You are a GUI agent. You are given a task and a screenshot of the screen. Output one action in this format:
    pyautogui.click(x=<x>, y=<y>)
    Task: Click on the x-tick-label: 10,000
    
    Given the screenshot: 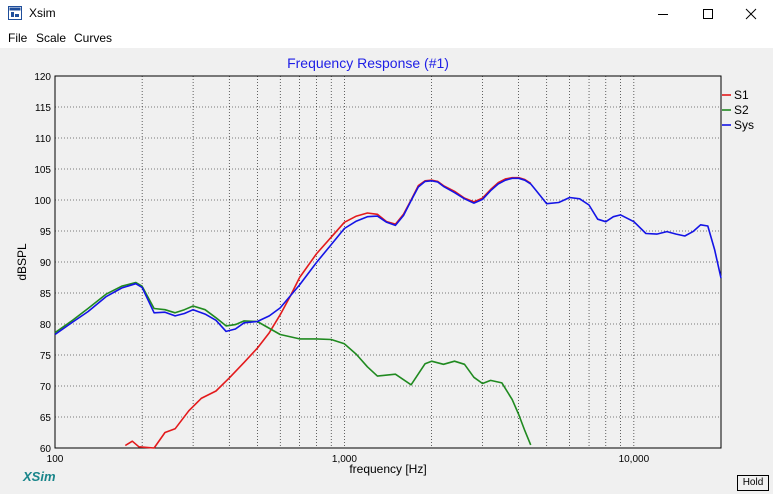 What is the action you would take?
    pyautogui.click(x=634, y=459)
    